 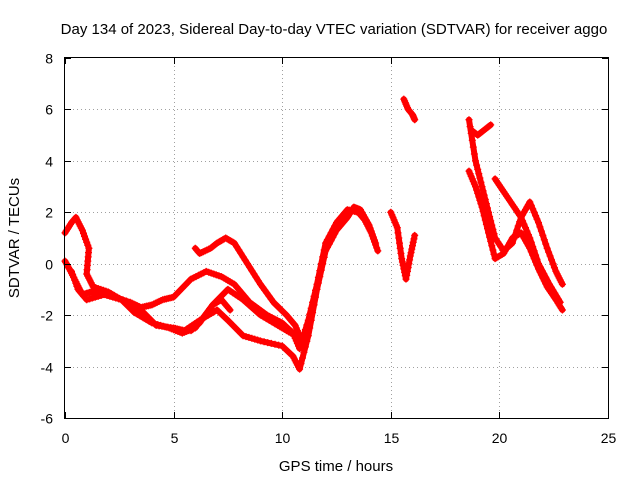 I want to click on series-arc3, so click(x=186, y=304).